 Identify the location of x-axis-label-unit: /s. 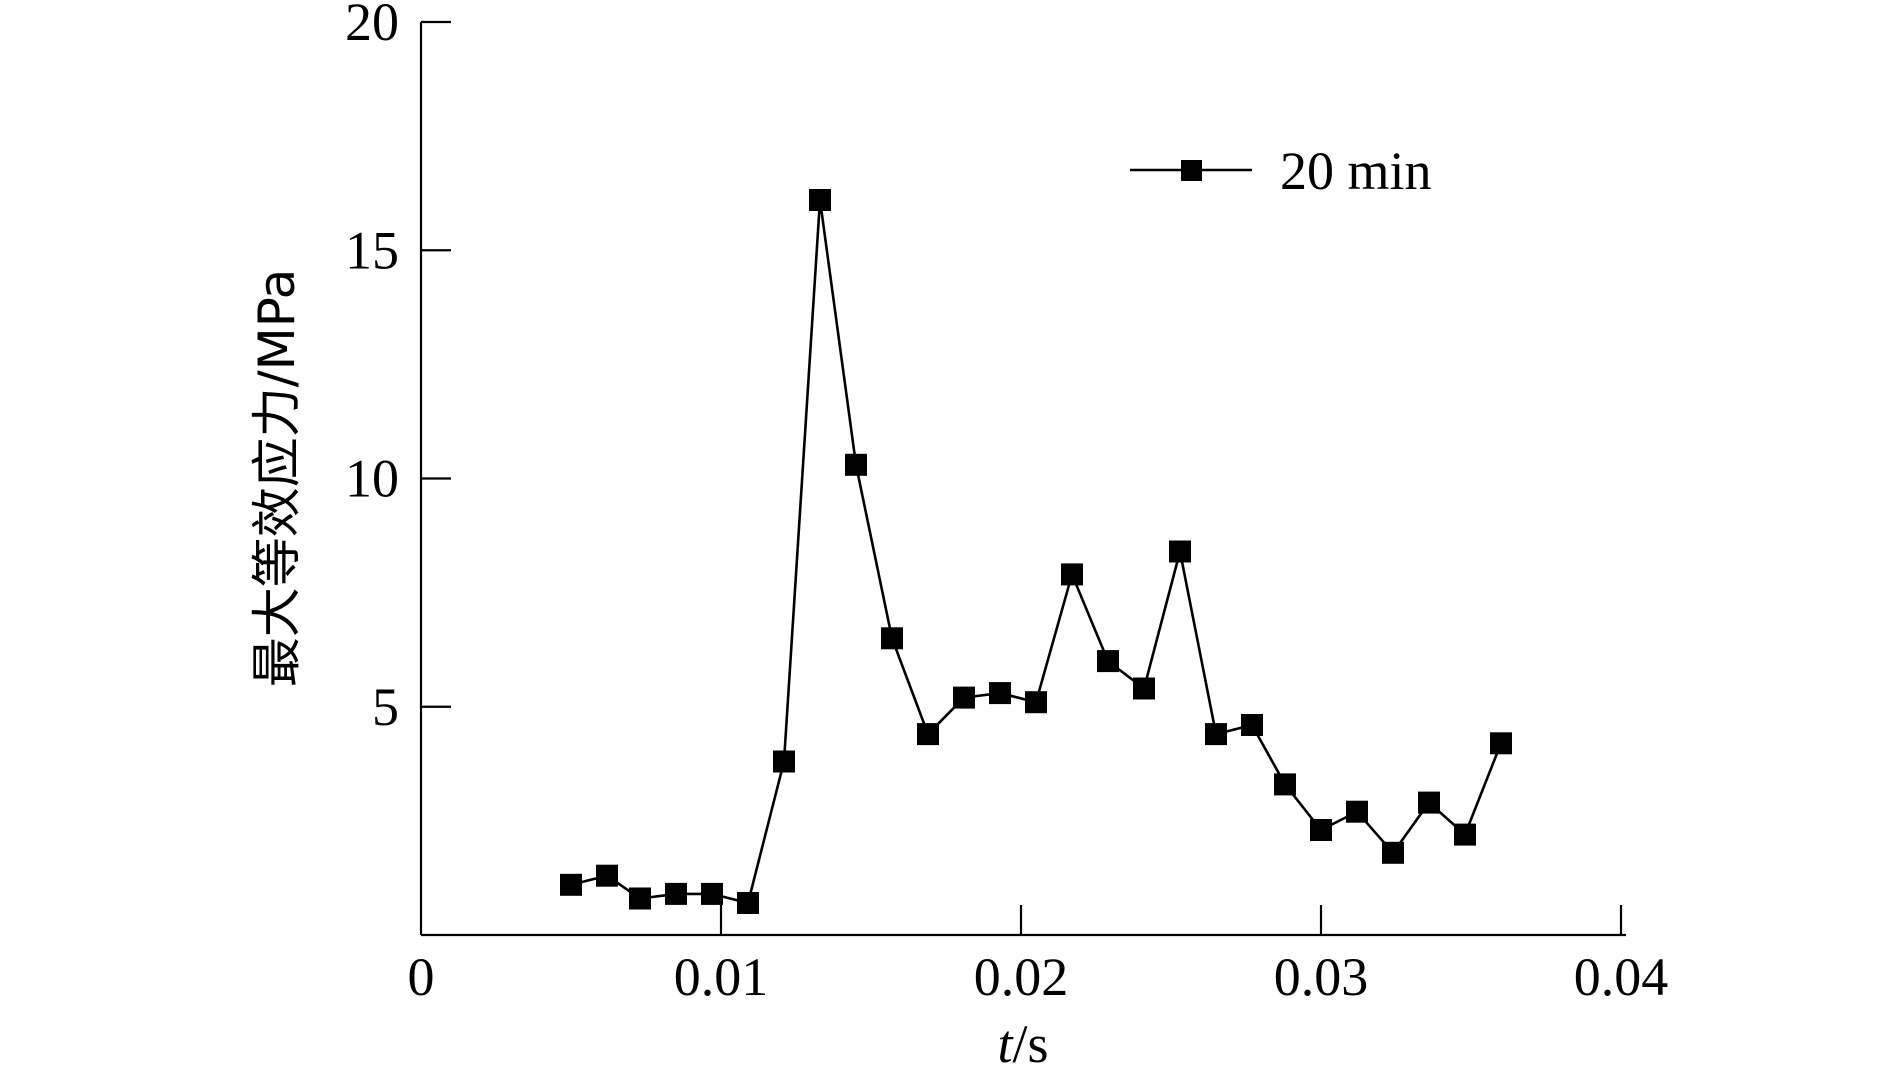
(1030, 1040).